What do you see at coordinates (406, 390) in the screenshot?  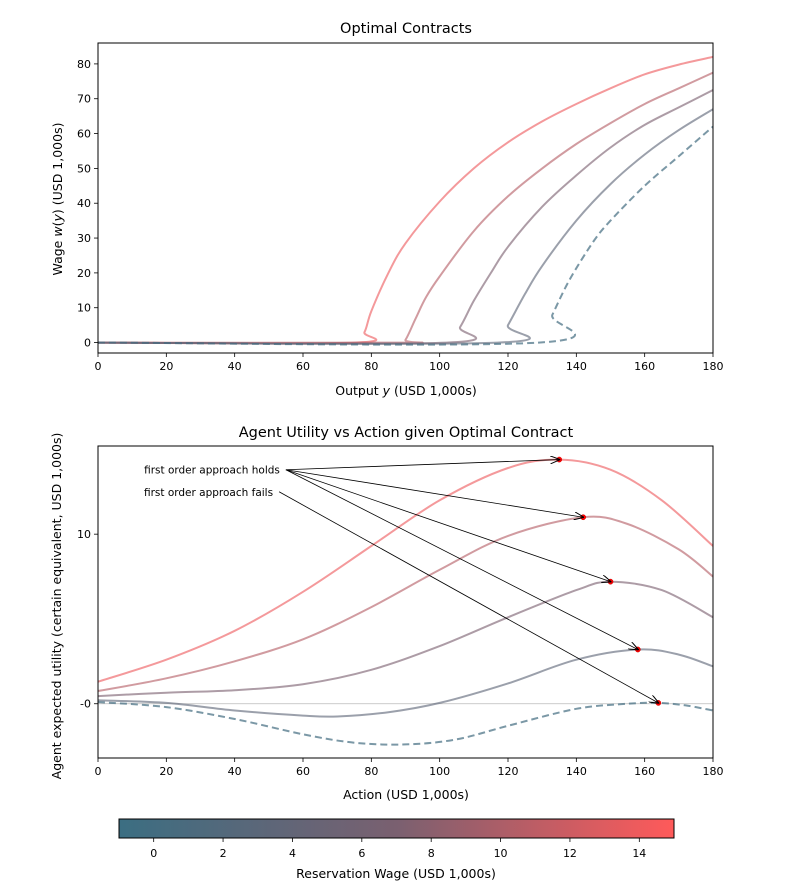 I see `x-axis-label: Output y (USD 1,000s)` at bounding box center [406, 390].